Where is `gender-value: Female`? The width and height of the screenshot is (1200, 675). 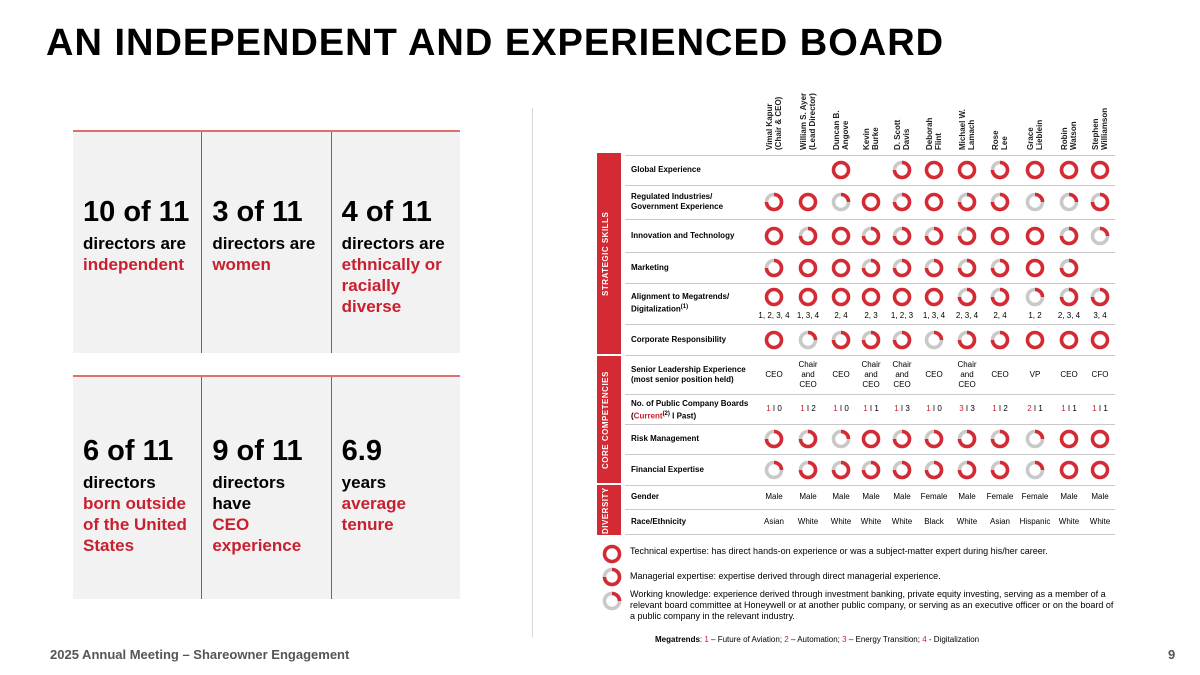
gender-value: Female is located at coordinates (1000, 496).